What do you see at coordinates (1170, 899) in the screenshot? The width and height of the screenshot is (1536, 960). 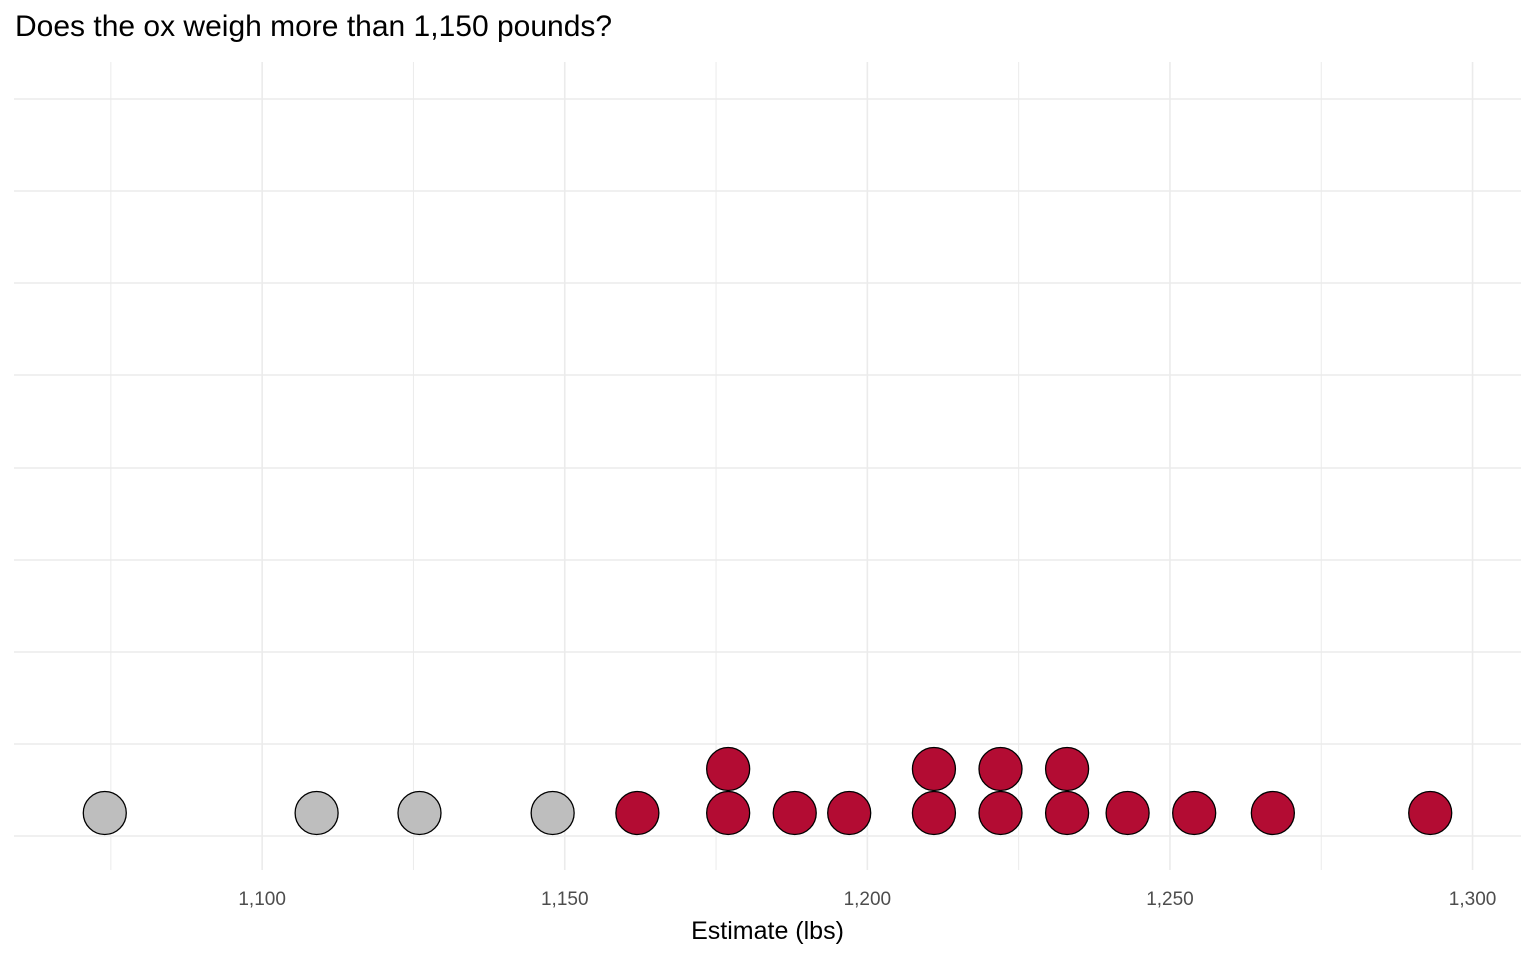 I see `x-tick-label: 1,250` at bounding box center [1170, 899].